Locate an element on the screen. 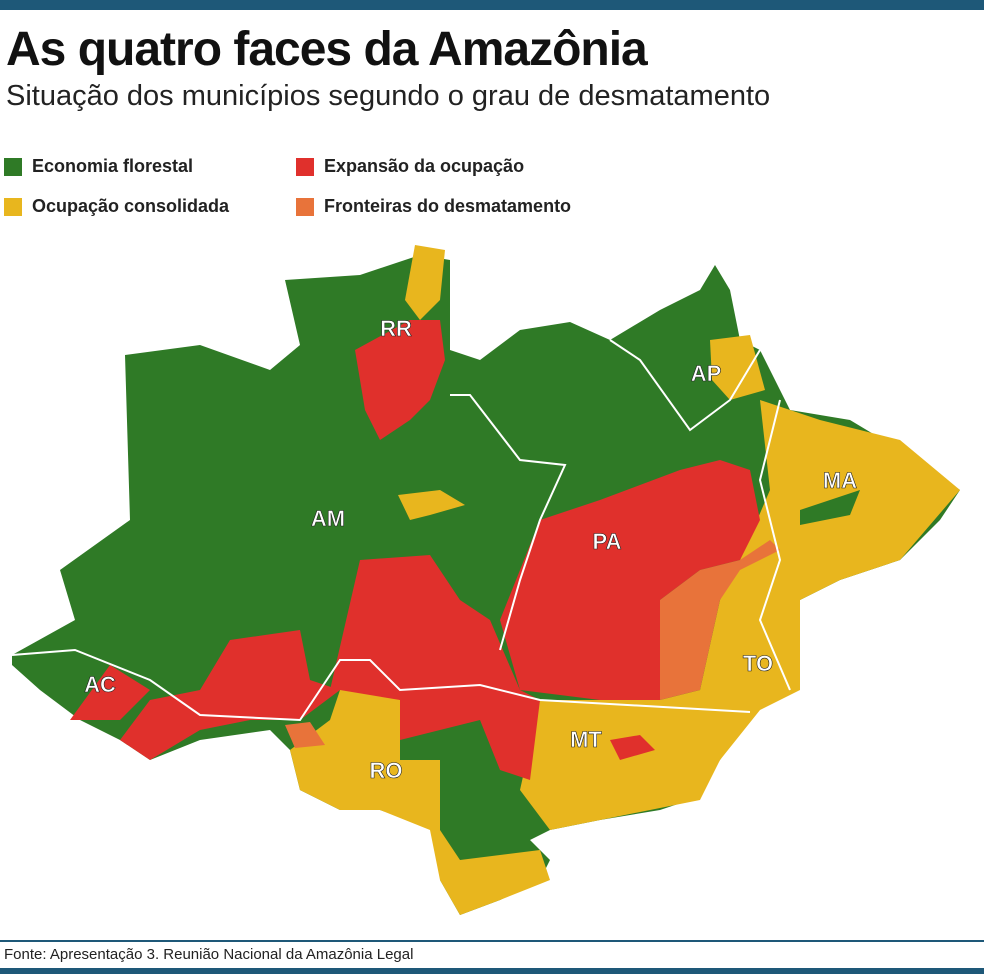  legend-item: Fronteiras do desmatamento is located at coordinates (433, 206).